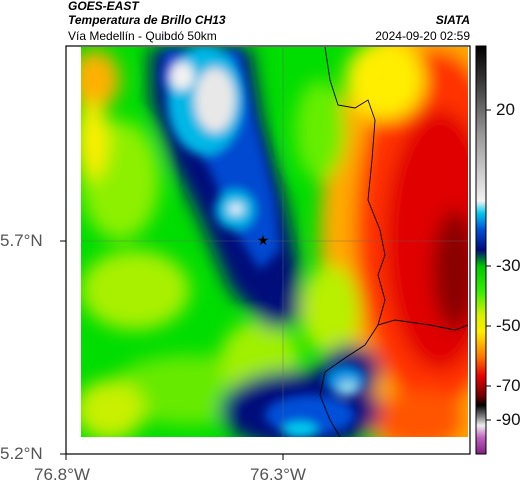 This screenshot has height=491, width=526. Describe the element at coordinates (452, 20) in the screenshot. I see `agency-label: SIATA` at that location.